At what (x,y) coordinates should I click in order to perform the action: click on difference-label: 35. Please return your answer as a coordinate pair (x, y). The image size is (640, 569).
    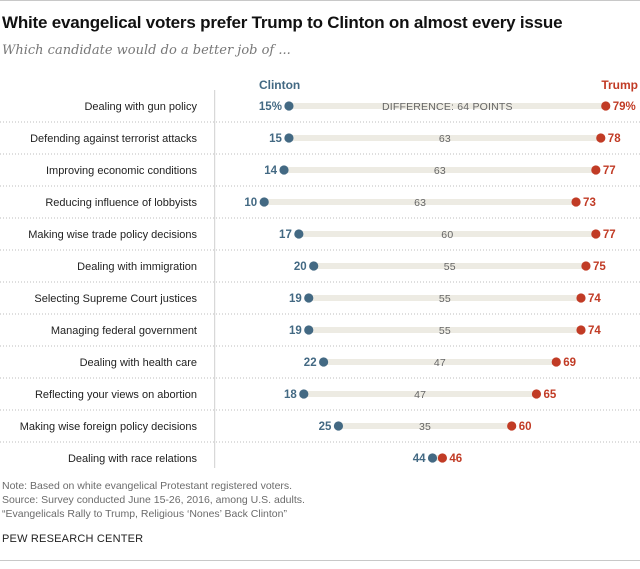
    Looking at the image, I should click on (425, 427).